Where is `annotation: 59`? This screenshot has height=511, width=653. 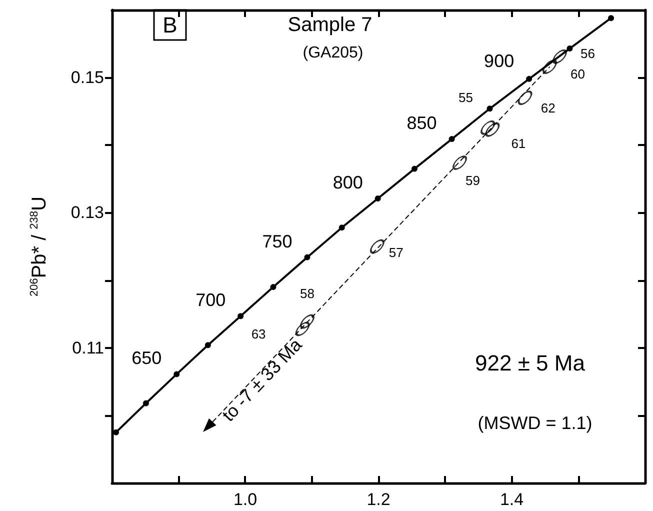
annotation: 59 is located at coordinates (473, 180).